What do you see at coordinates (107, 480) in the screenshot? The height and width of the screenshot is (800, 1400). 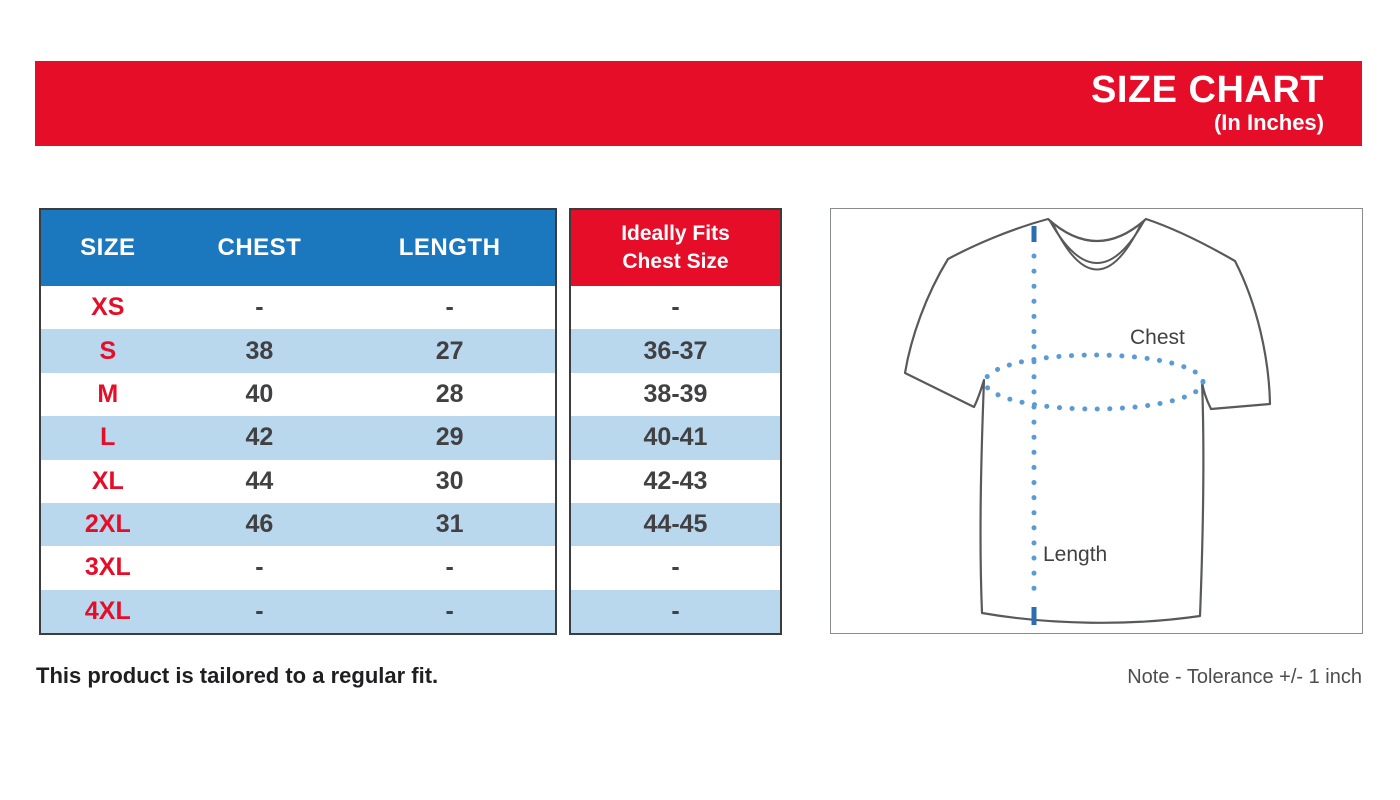 I see `size-value: XL` at bounding box center [107, 480].